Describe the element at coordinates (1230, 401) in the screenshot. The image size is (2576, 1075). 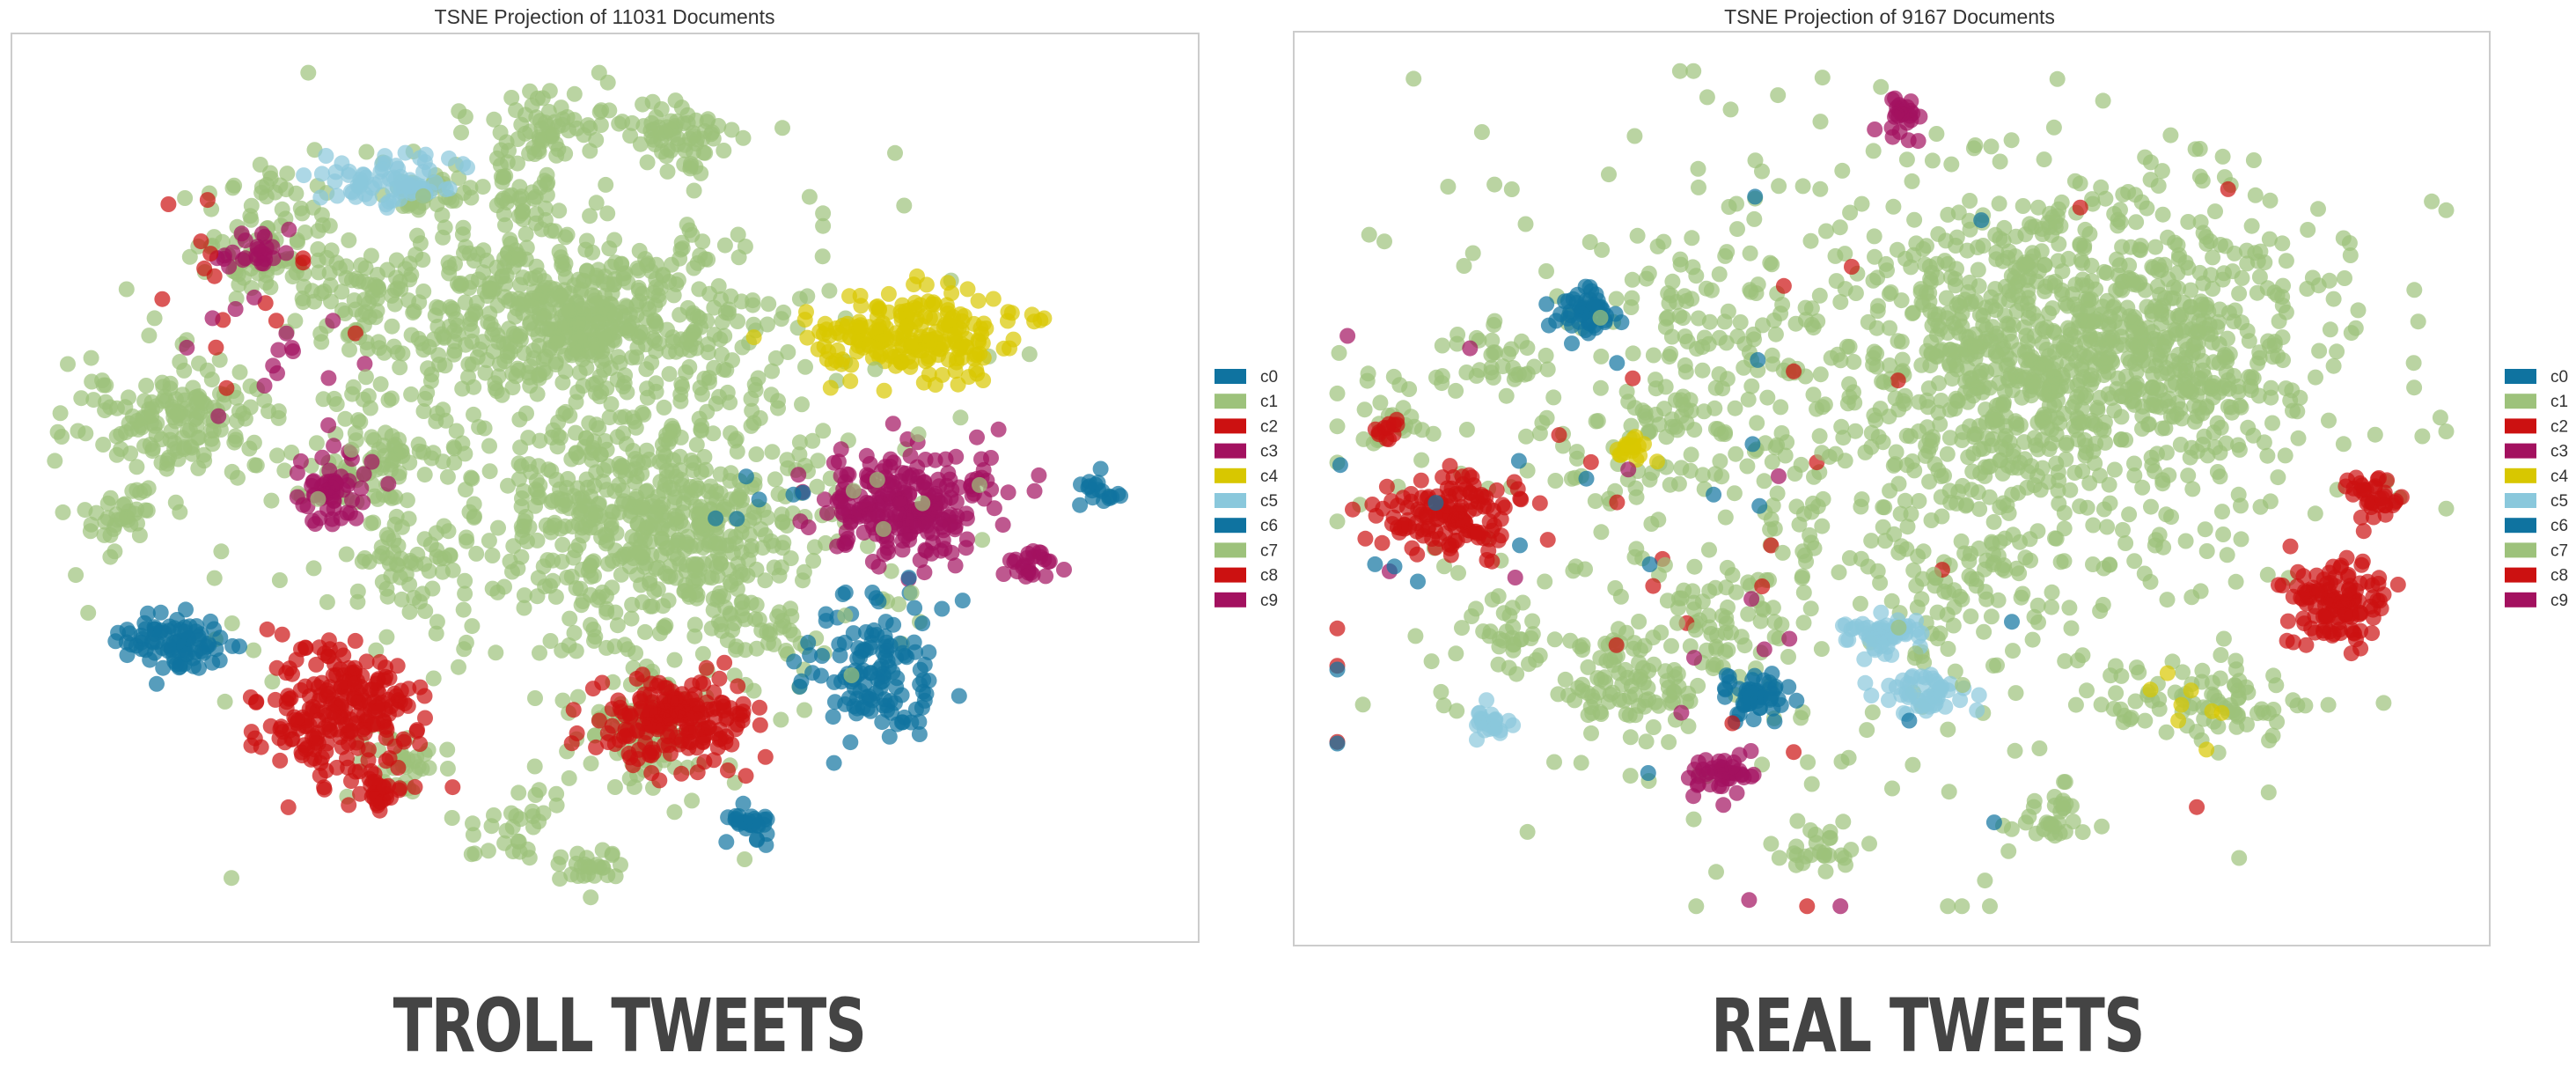
I see `legend-swatch-c1` at that location.